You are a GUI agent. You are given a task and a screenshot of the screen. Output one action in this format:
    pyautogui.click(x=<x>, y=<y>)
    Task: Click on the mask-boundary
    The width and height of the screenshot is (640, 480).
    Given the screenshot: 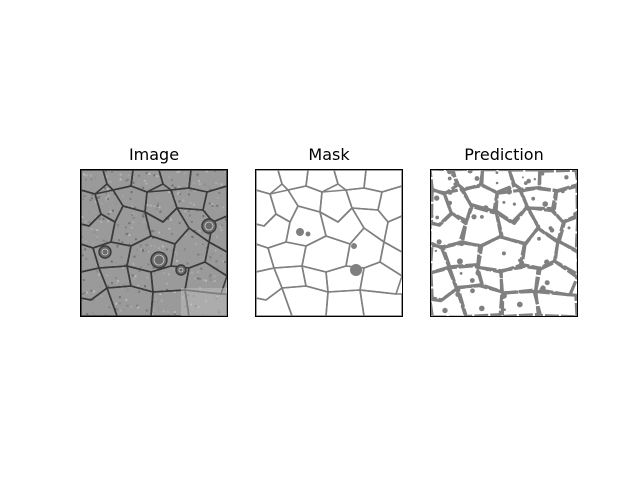 What is the action you would take?
    pyautogui.click(x=380, y=278)
    